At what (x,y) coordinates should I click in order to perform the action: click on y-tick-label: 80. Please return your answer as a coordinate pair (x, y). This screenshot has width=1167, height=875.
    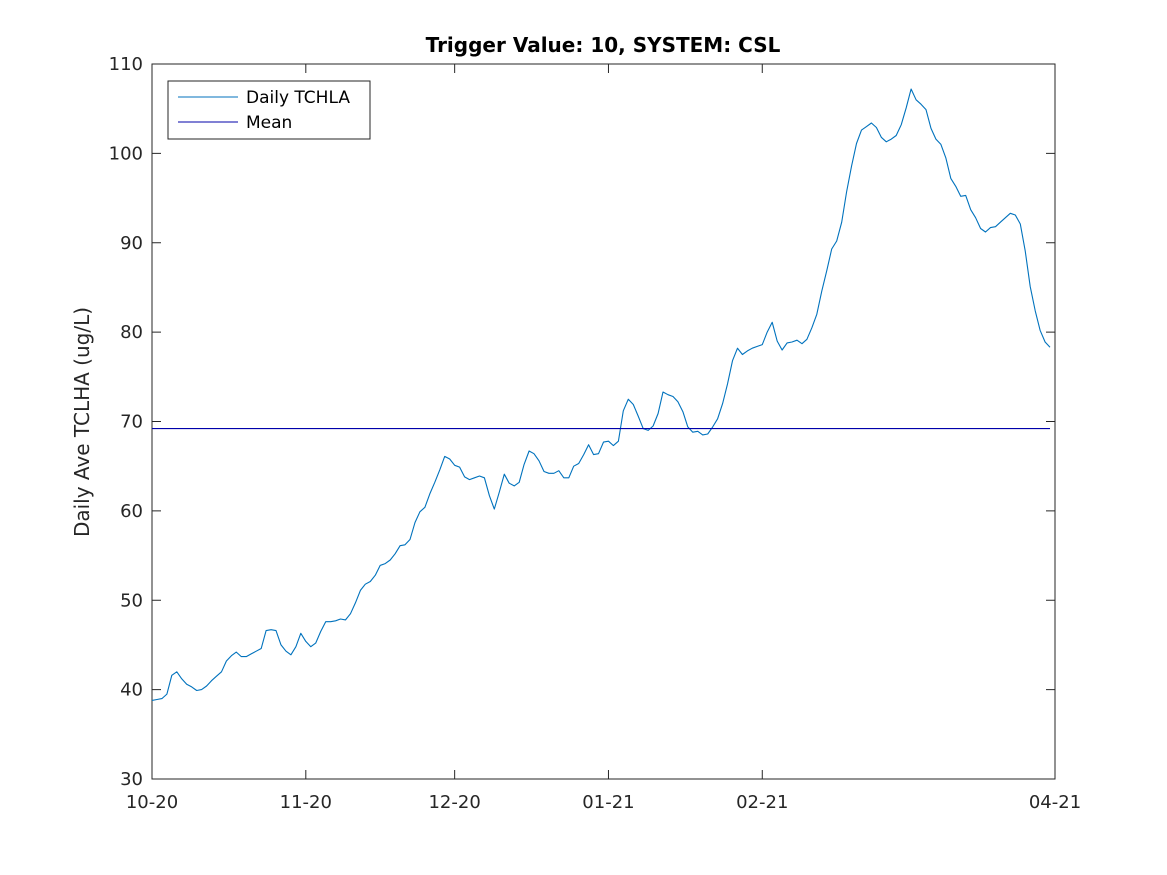
    Looking at the image, I should click on (131, 332).